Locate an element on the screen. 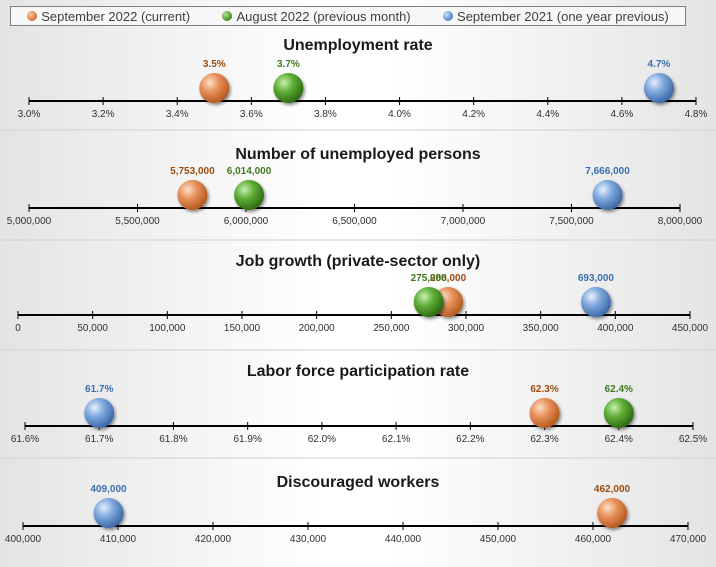 This screenshot has height=567, width=716. data-label-previous-month: 275,000 is located at coordinates (429, 278).